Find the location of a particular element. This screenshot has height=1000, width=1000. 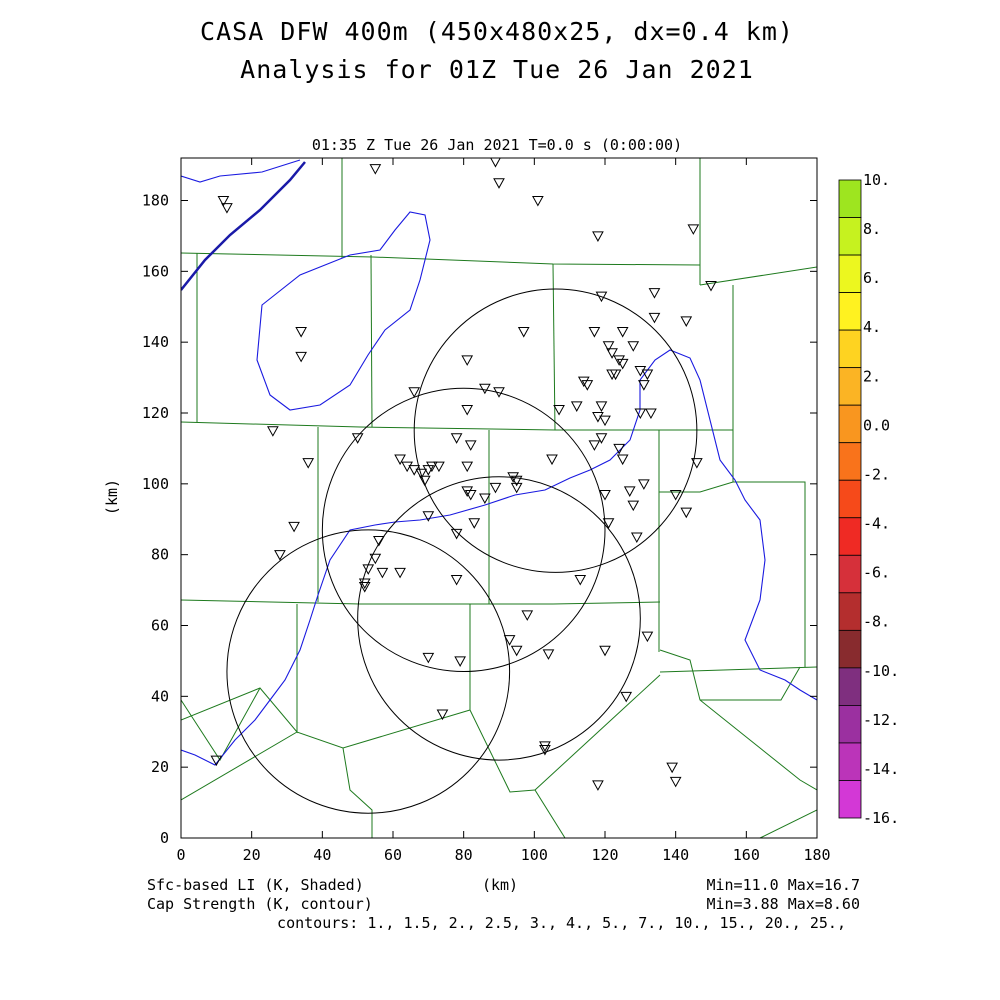

x-tick-label: 40 is located at coordinates (322, 855).